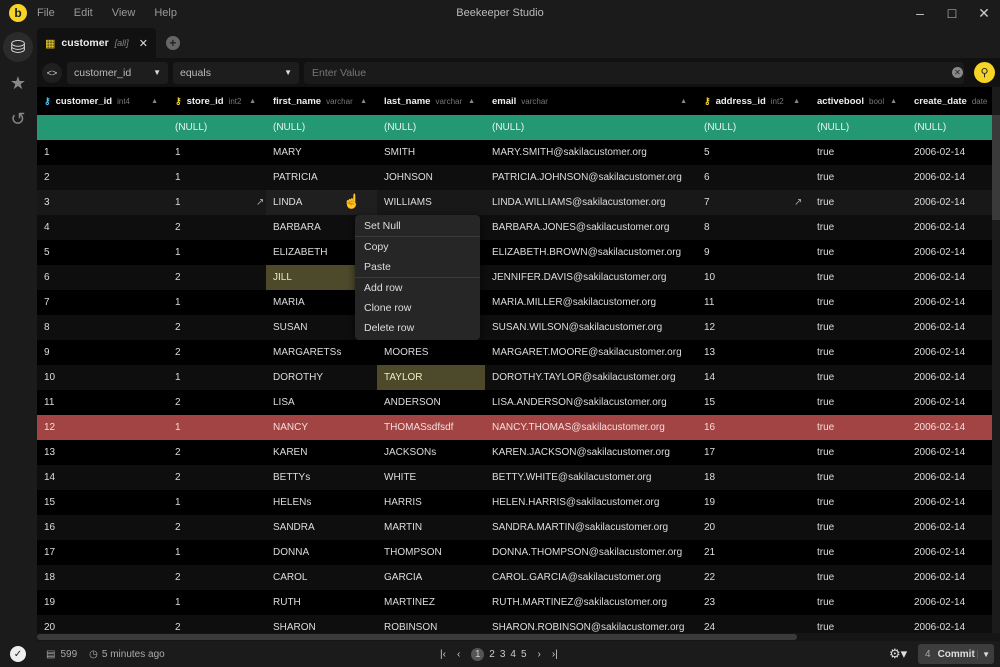 This screenshot has width=1000, height=667. I want to click on column-header-customer-id: ⚷ customer_id int4 ▲, so click(102, 101).